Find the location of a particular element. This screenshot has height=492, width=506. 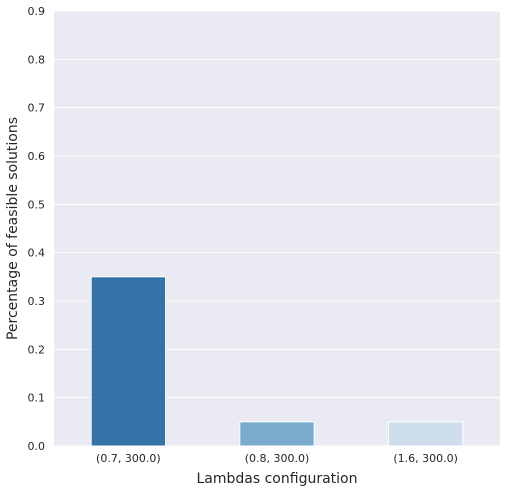

y-tick-label: 0.3 is located at coordinates (37, 301).